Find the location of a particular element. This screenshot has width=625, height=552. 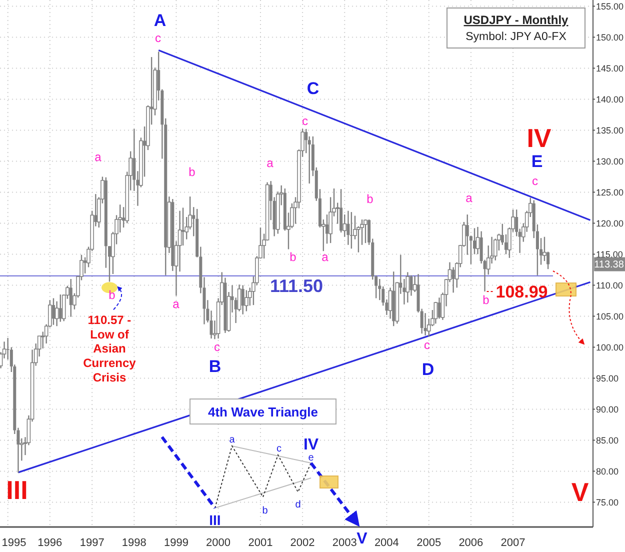

x-tick-label: 2007 is located at coordinates (513, 543).